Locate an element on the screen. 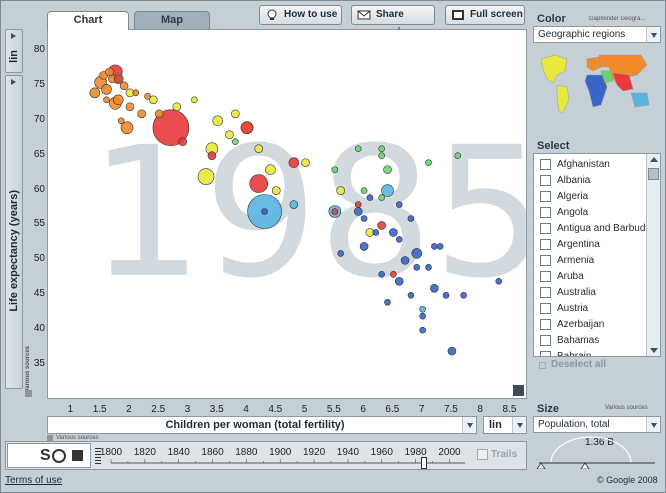 This screenshot has width=666, height=493. country-item: Afghanistan is located at coordinates (575, 164).